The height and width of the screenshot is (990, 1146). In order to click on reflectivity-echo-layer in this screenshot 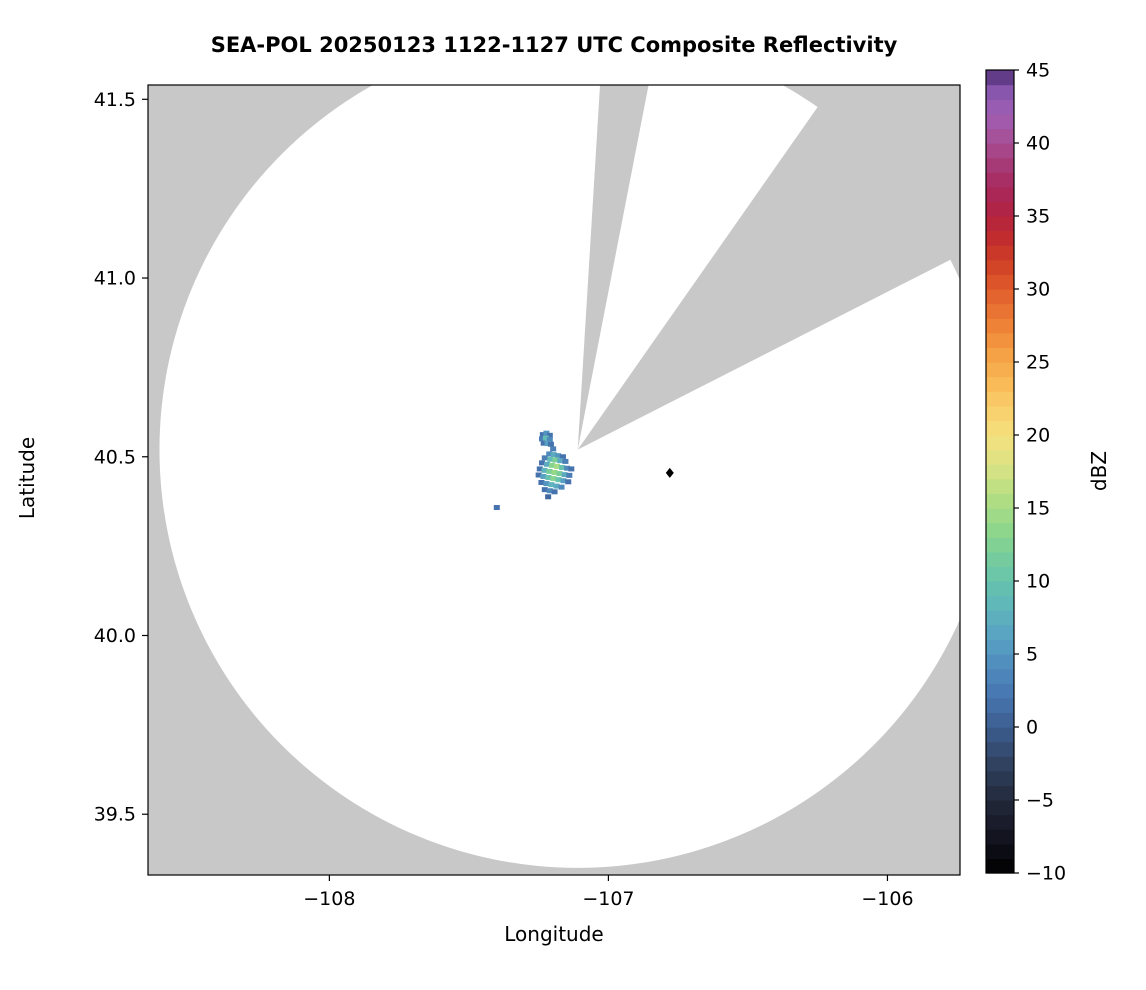, I will do `click(534, 470)`.